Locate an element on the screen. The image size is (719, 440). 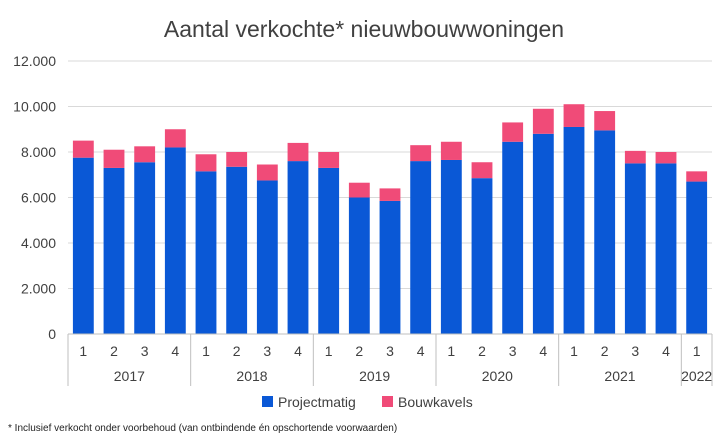
bar-projectmatig: Projectmatig: 7650 is located at coordinates (451, 246).